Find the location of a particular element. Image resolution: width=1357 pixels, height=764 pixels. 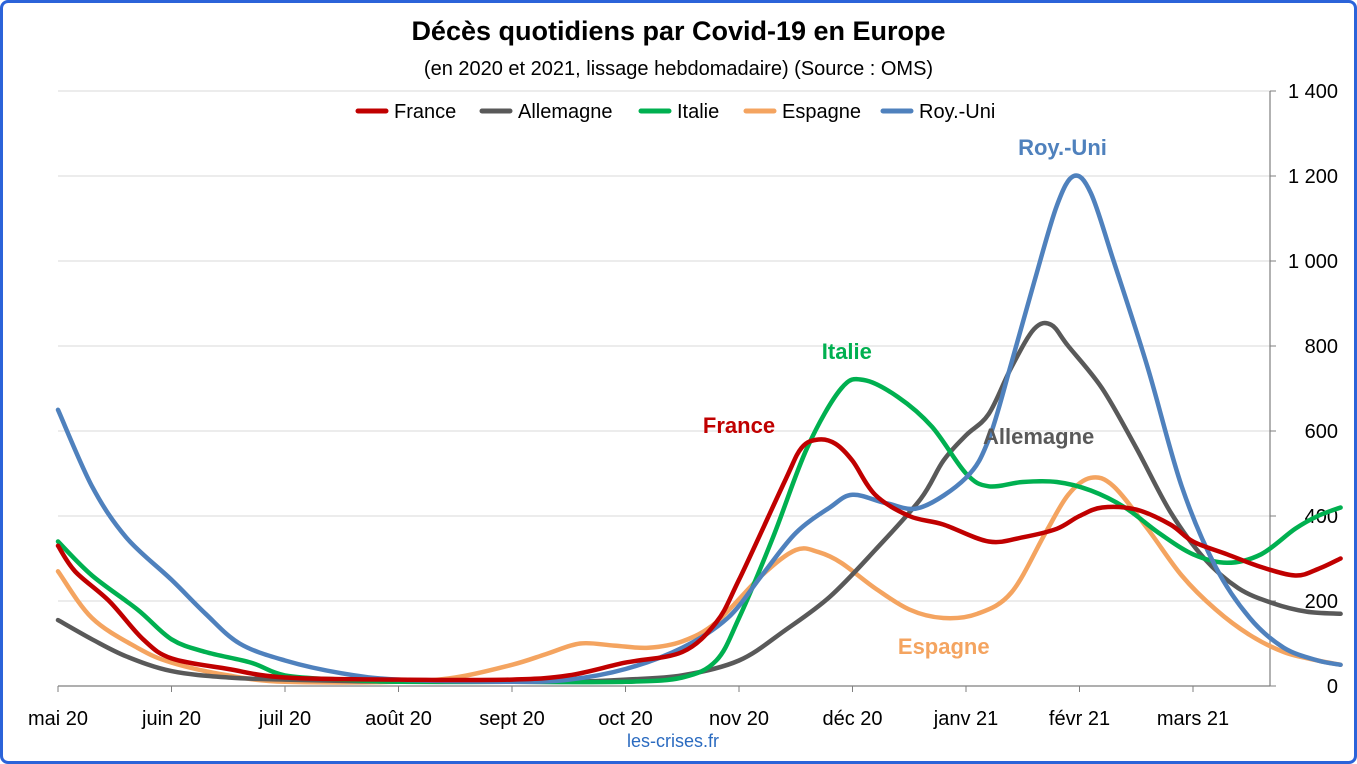

legend-label: Roy.-Uni is located at coordinates (957, 112).